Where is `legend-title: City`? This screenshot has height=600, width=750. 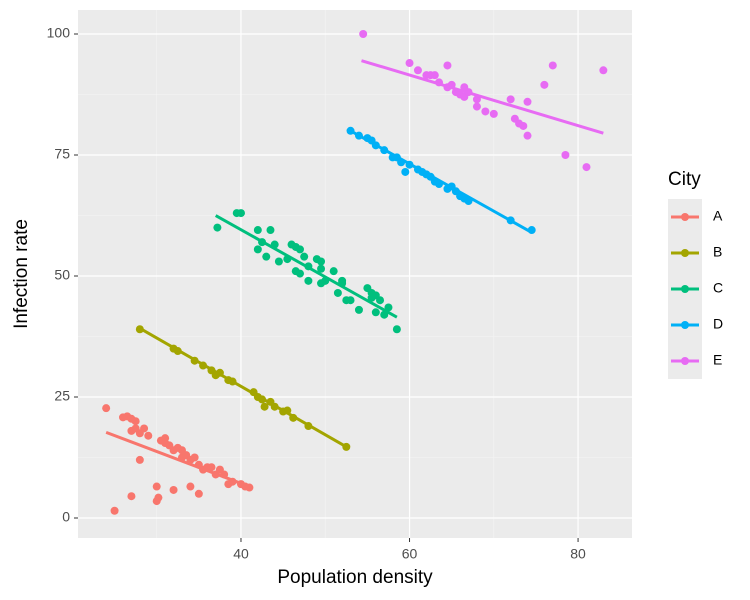
legend-title: City is located at coordinates (684, 179).